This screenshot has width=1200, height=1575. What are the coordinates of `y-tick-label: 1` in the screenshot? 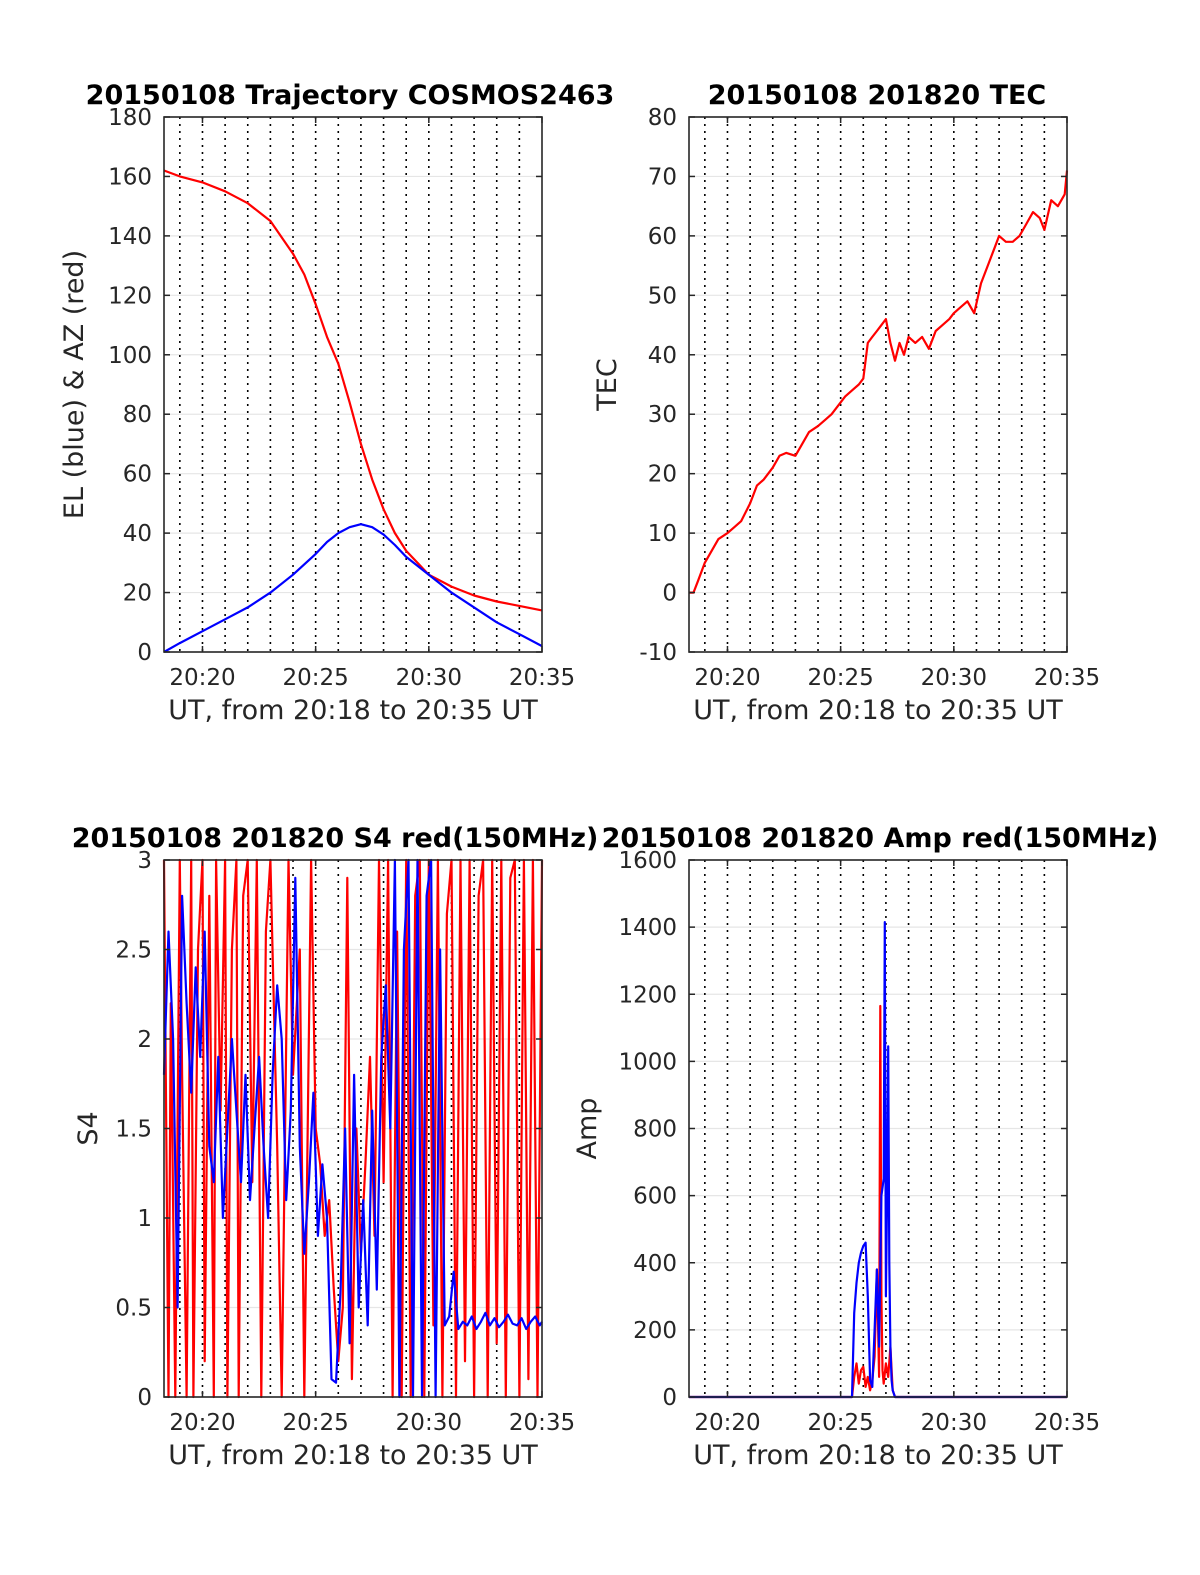 It's located at (144, 1219).